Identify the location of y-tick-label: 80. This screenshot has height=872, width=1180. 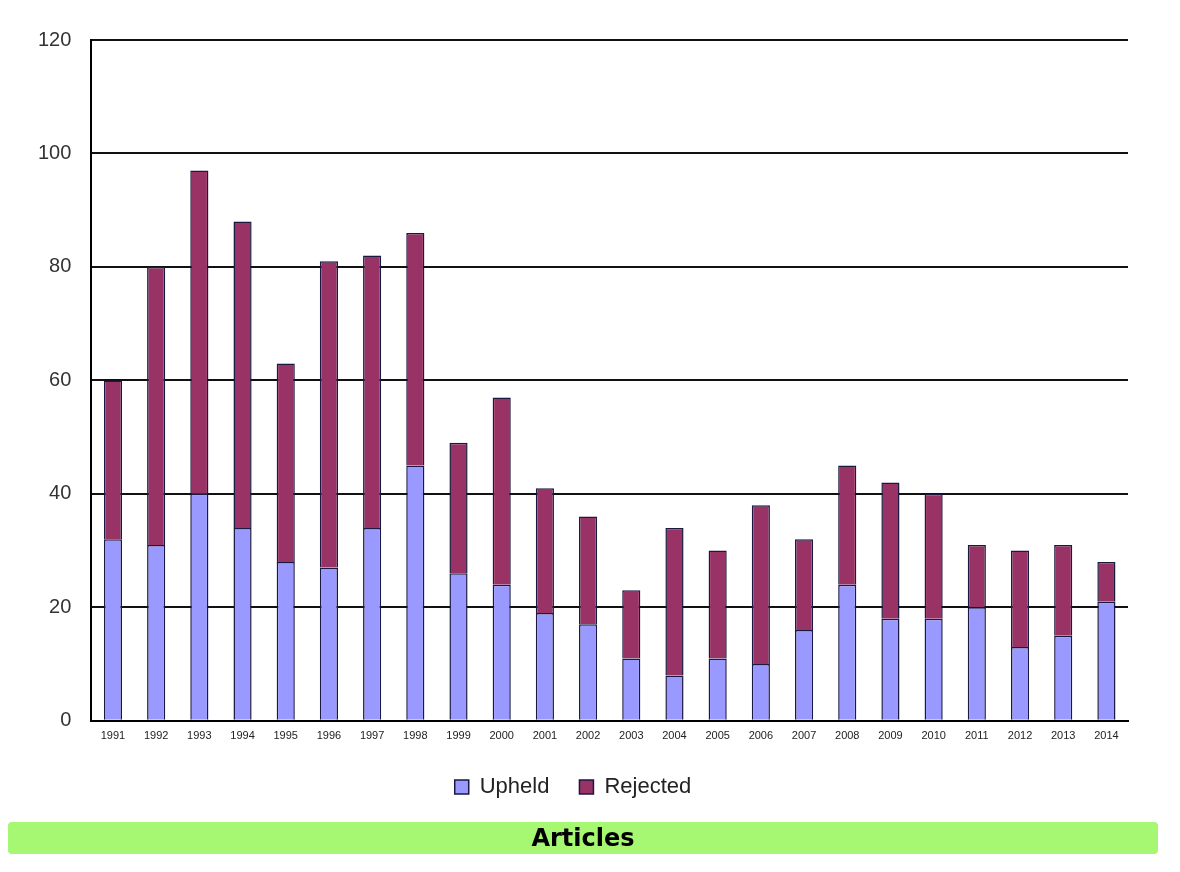
(60, 265).